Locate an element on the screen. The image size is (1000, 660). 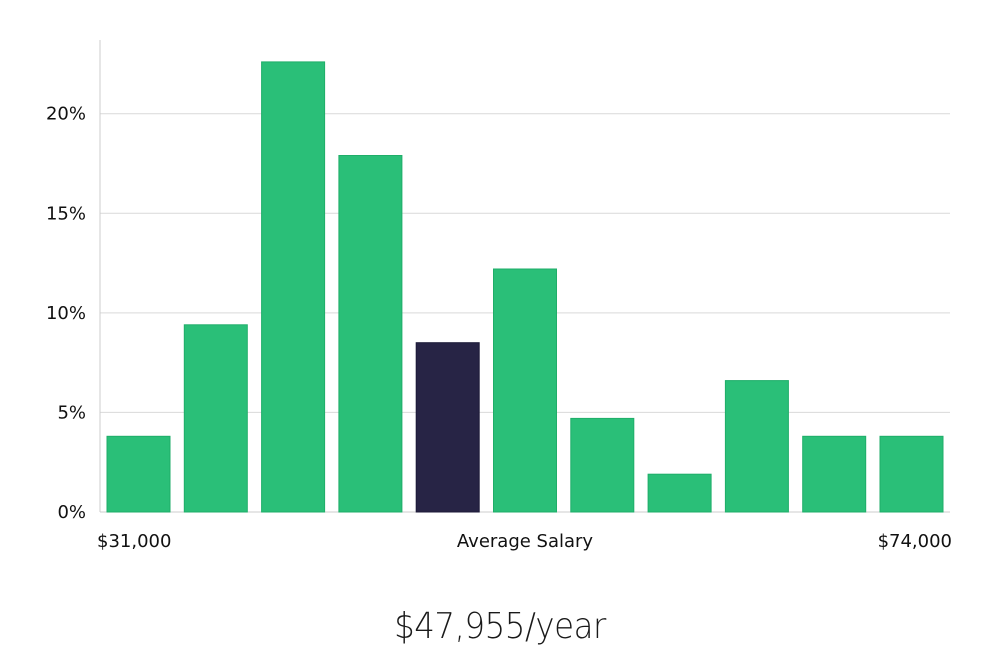
y-tick-label: 0% is located at coordinates (71, 512).